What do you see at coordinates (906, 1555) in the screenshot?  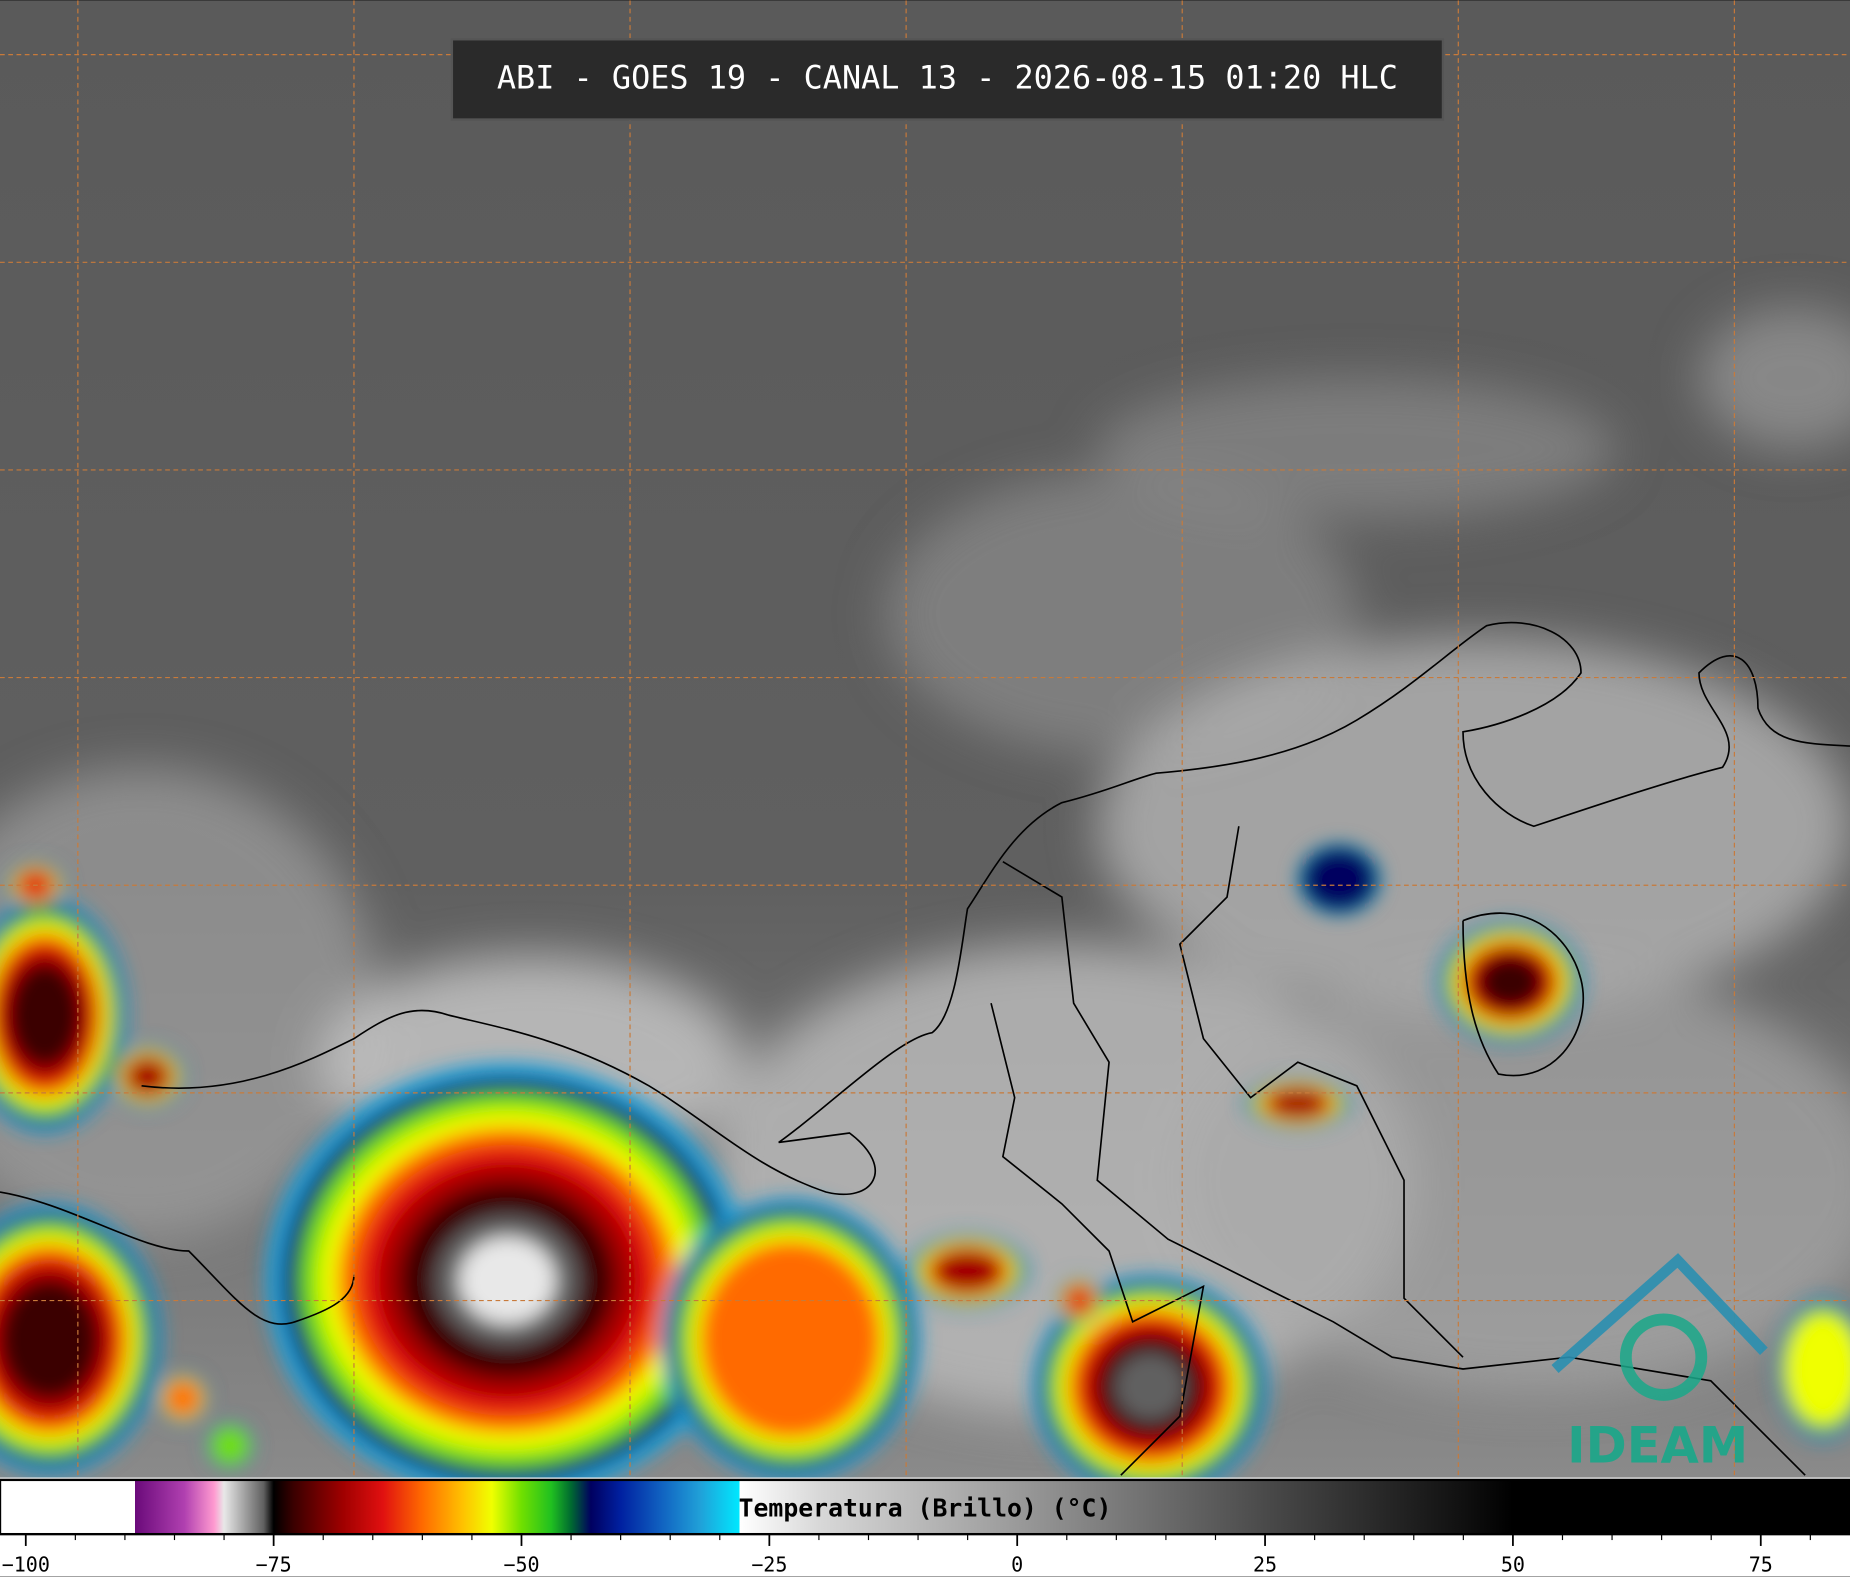 I see `colorbar-ticks: −100 −75 −50 −25 0 25 50 75` at bounding box center [906, 1555].